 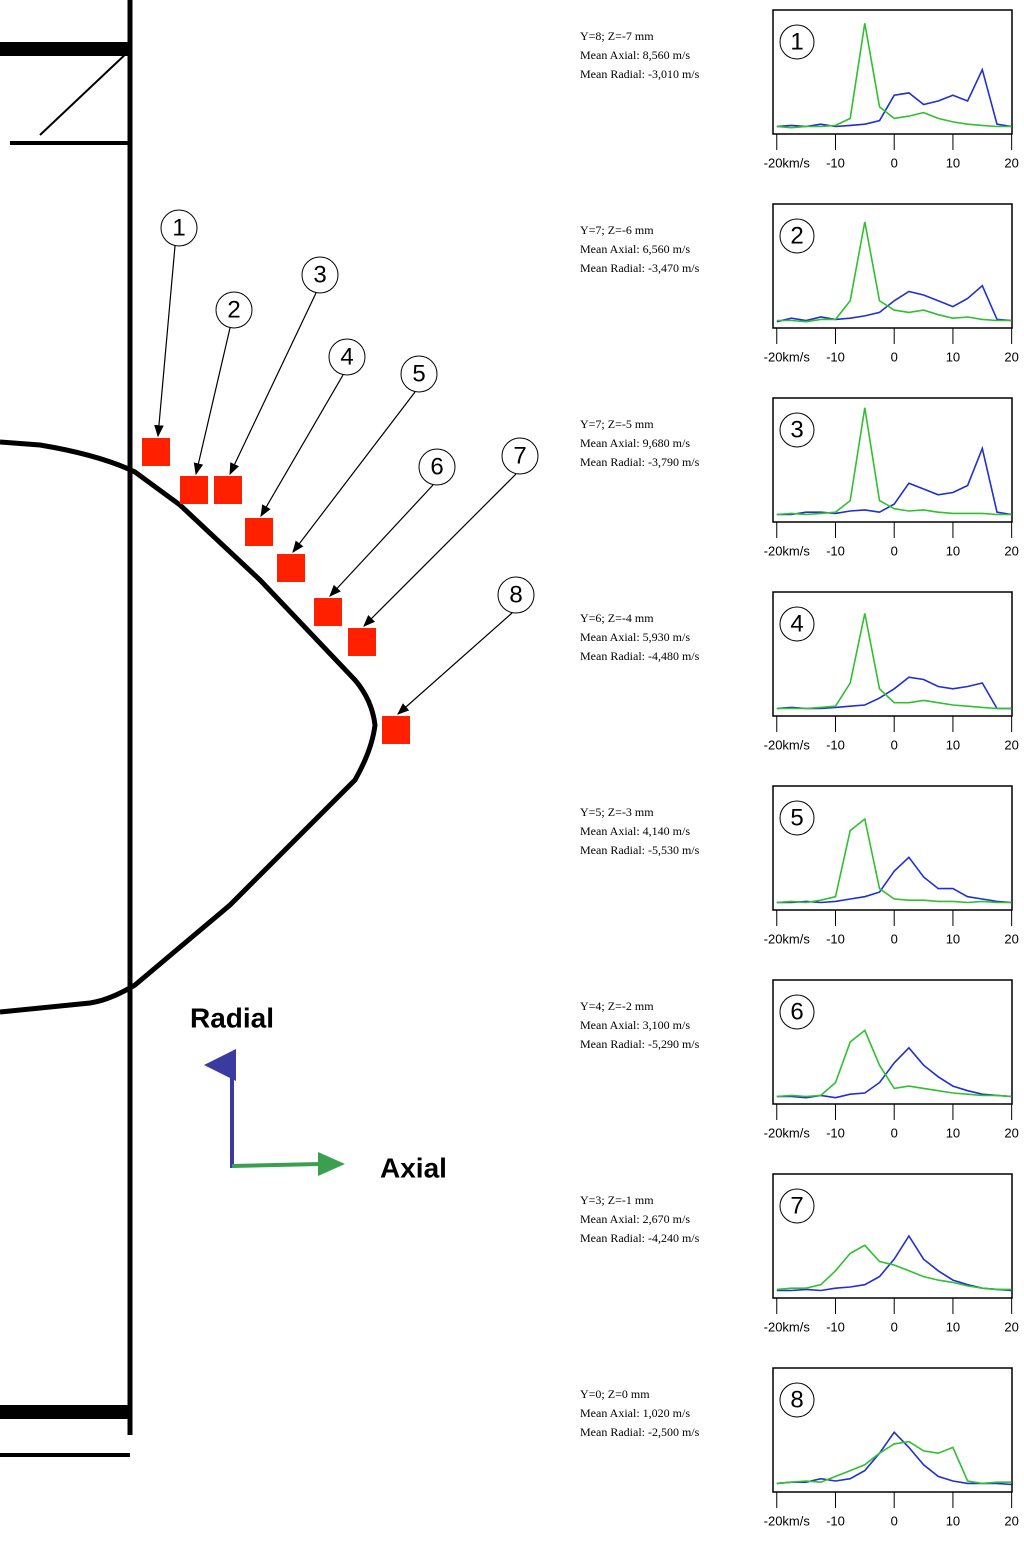 I want to click on annotation: Y=7; Z=-5 mm, so click(x=617, y=424).